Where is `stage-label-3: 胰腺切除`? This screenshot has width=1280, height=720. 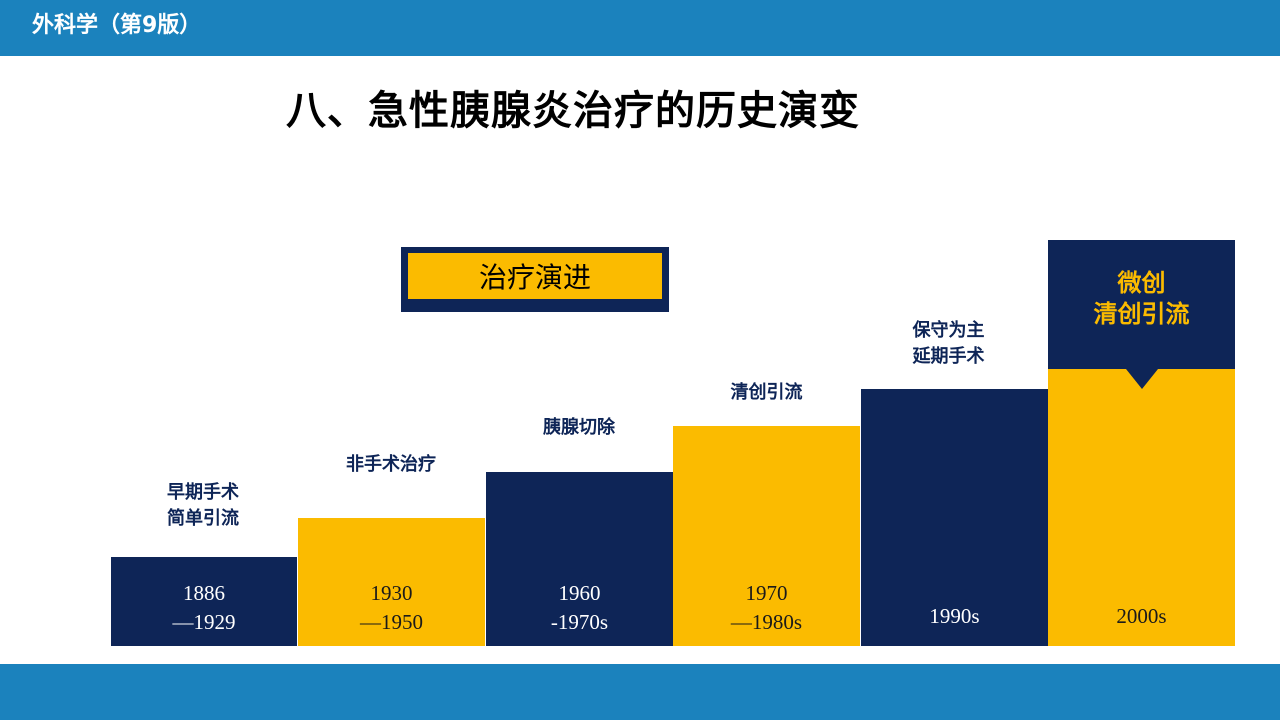
stage-label-3: 胰腺切除 is located at coordinates (579, 428).